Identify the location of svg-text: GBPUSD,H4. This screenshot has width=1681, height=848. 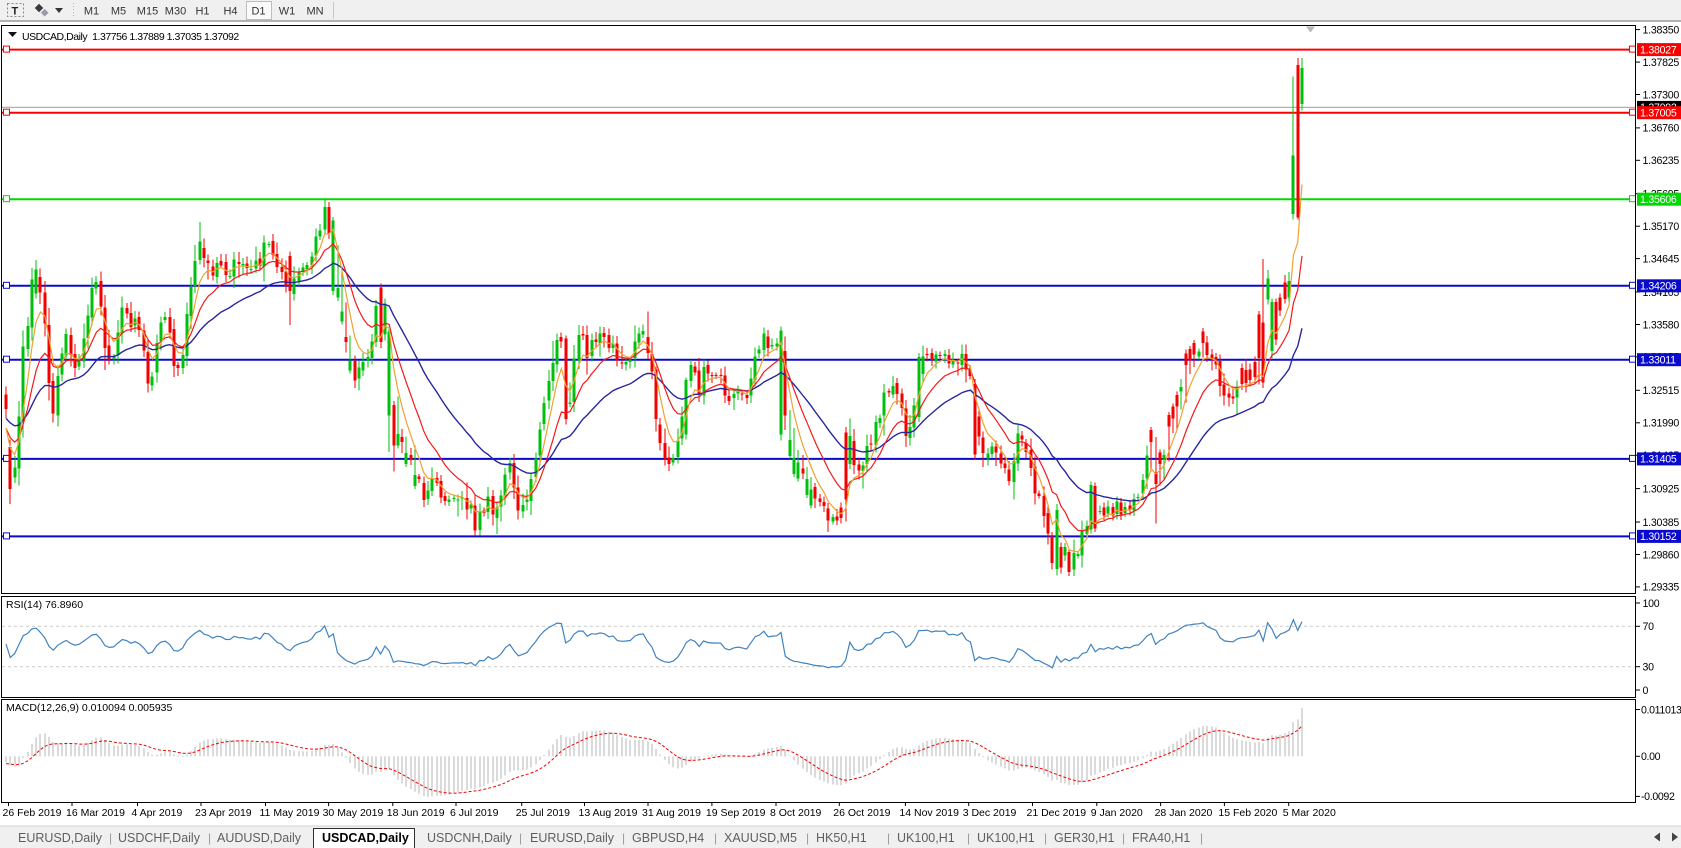
(668, 838).